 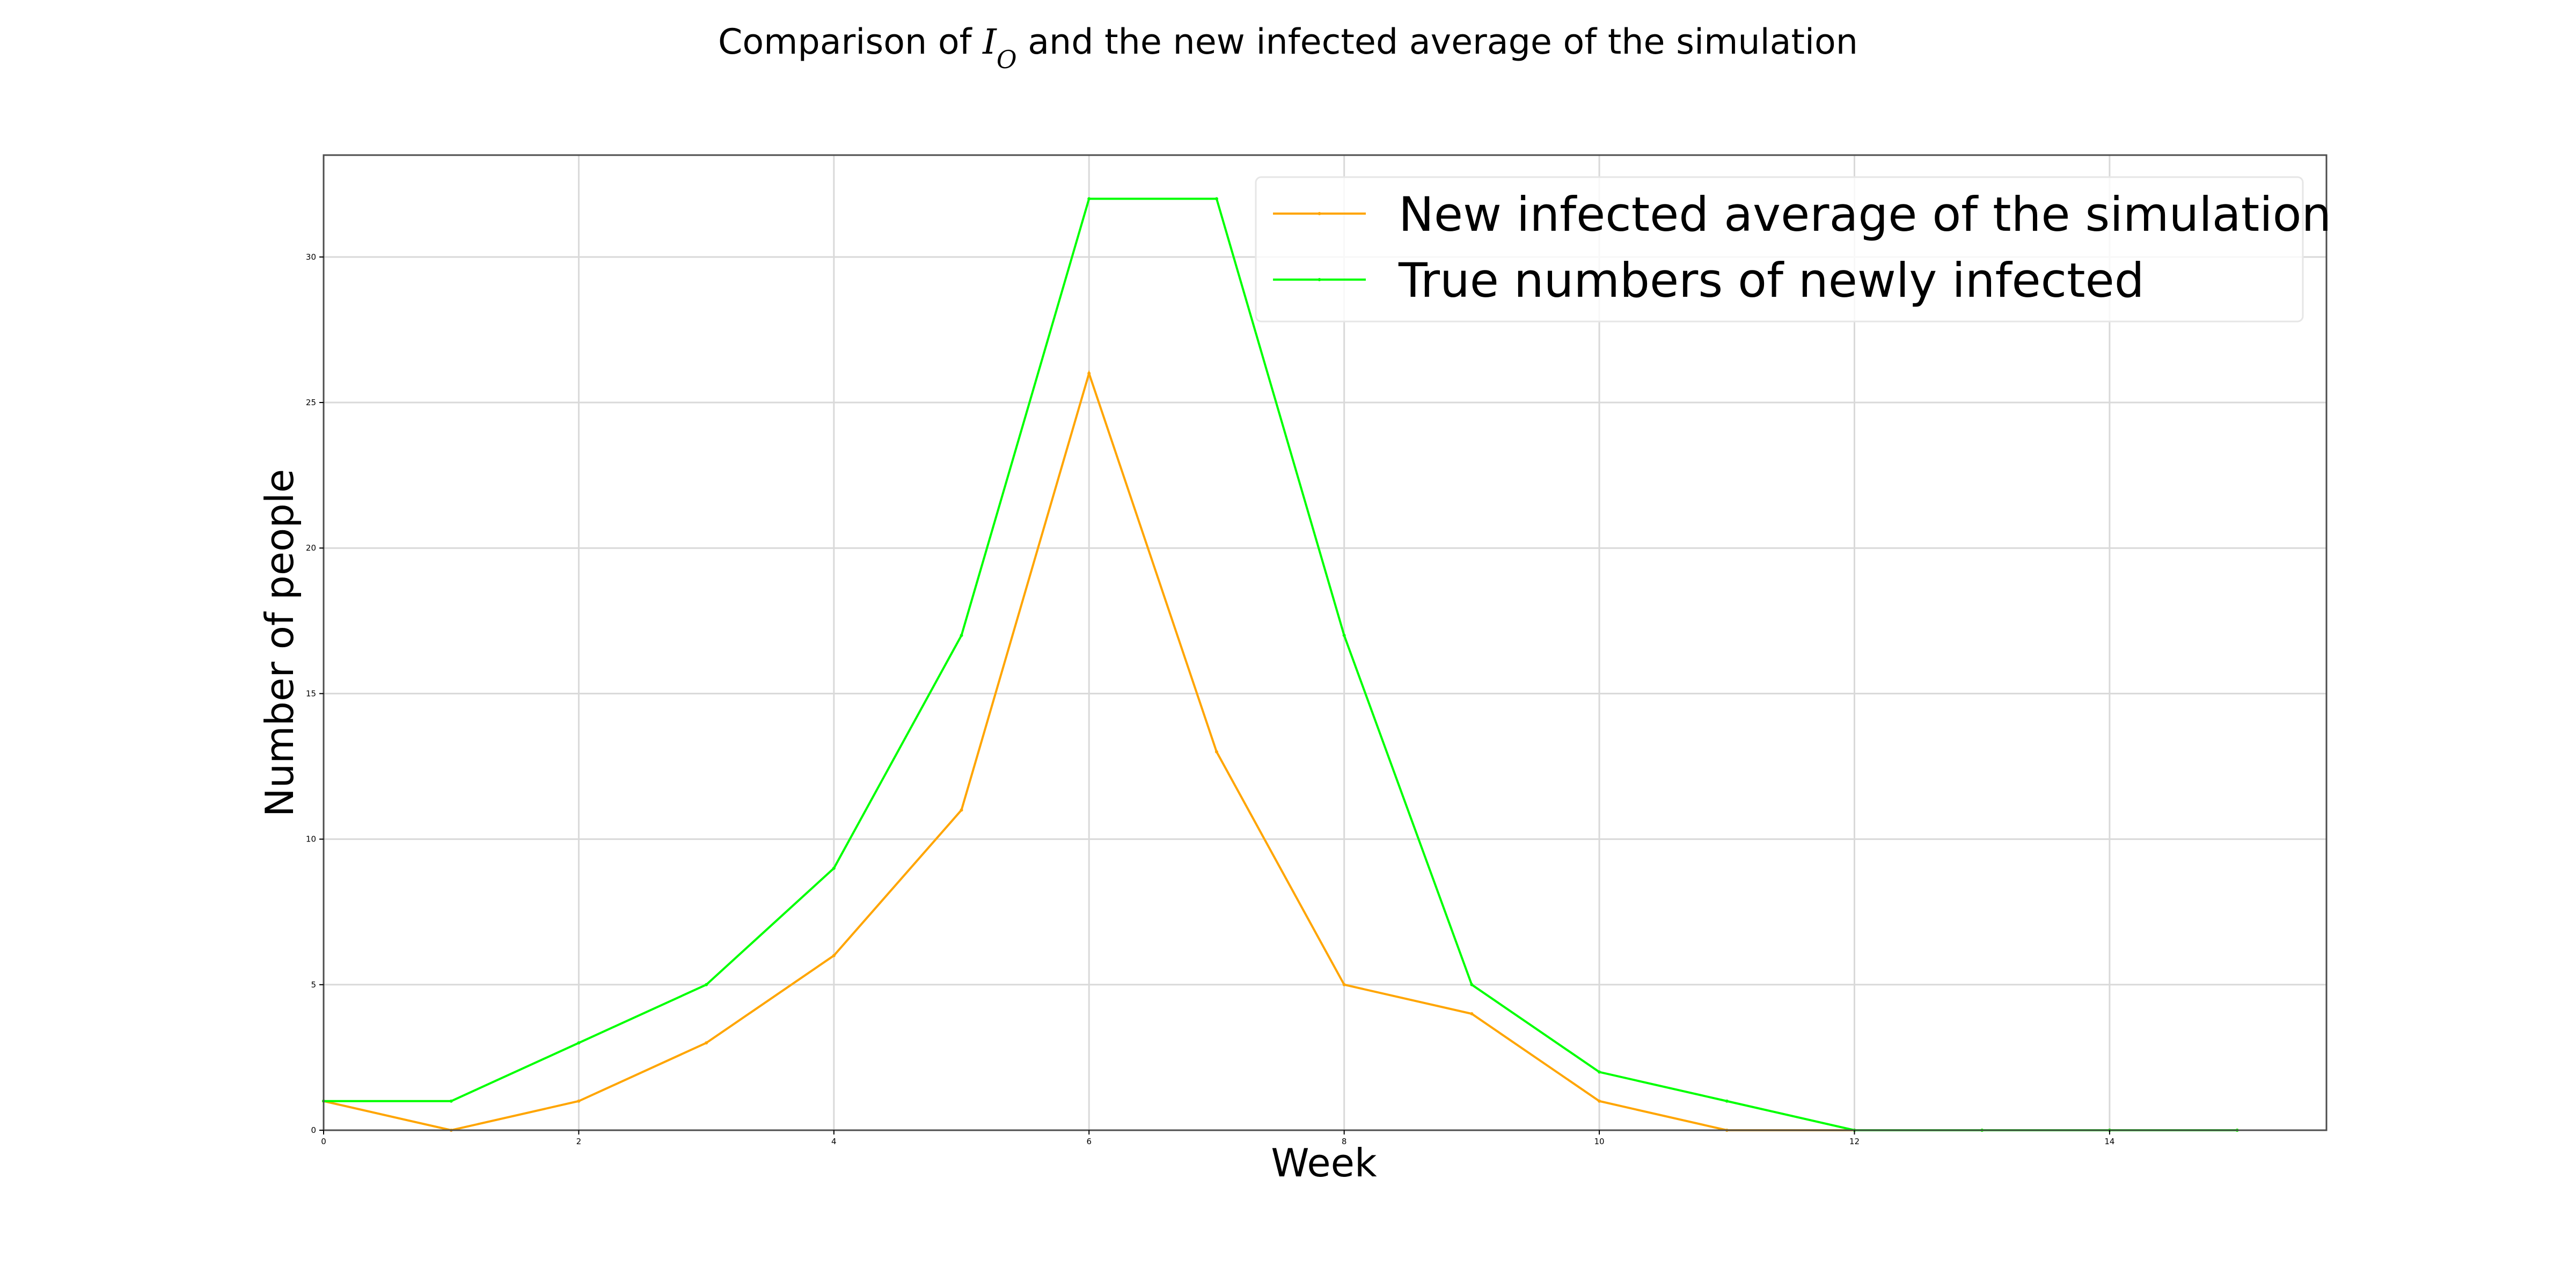 I want to click on x-tick-label: 6, so click(x=1089, y=1141).